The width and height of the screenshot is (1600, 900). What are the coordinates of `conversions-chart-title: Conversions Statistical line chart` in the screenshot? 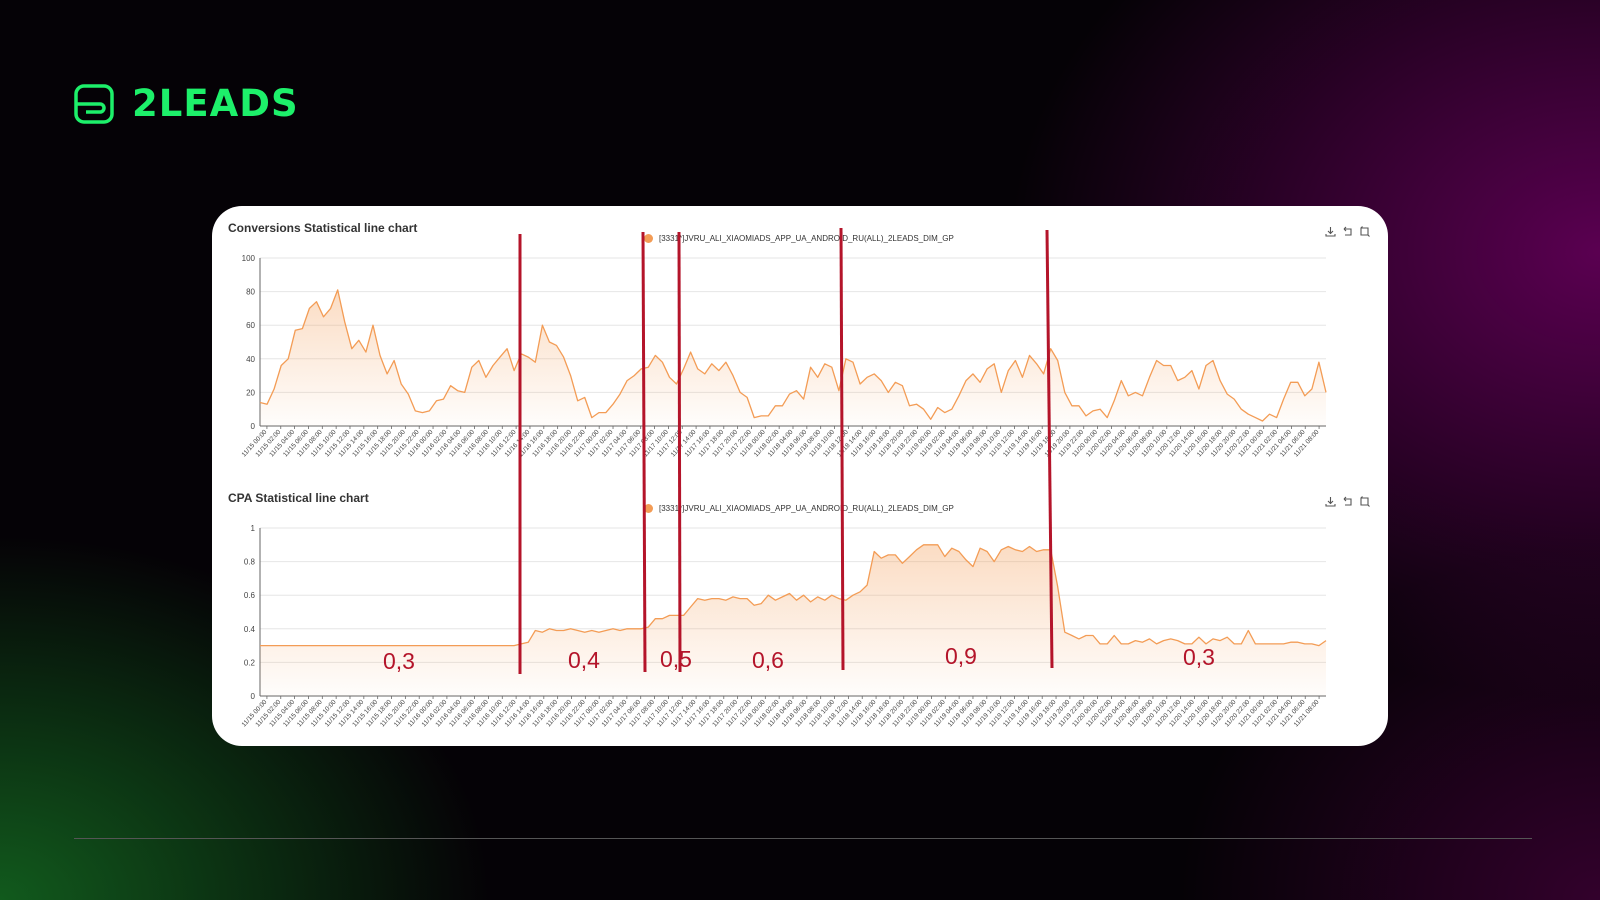 It's located at (323, 228).